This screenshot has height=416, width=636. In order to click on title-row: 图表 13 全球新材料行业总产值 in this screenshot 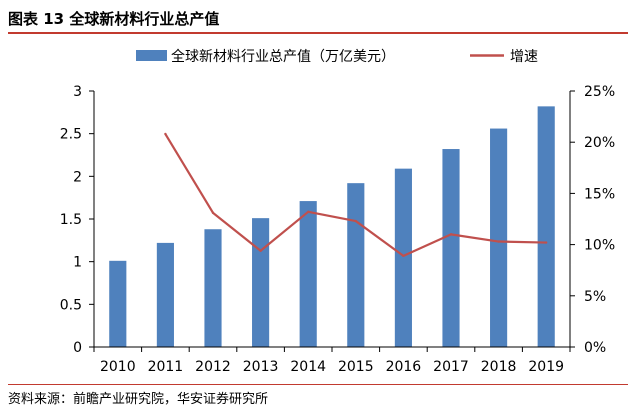, I will do `click(318, 18)`.